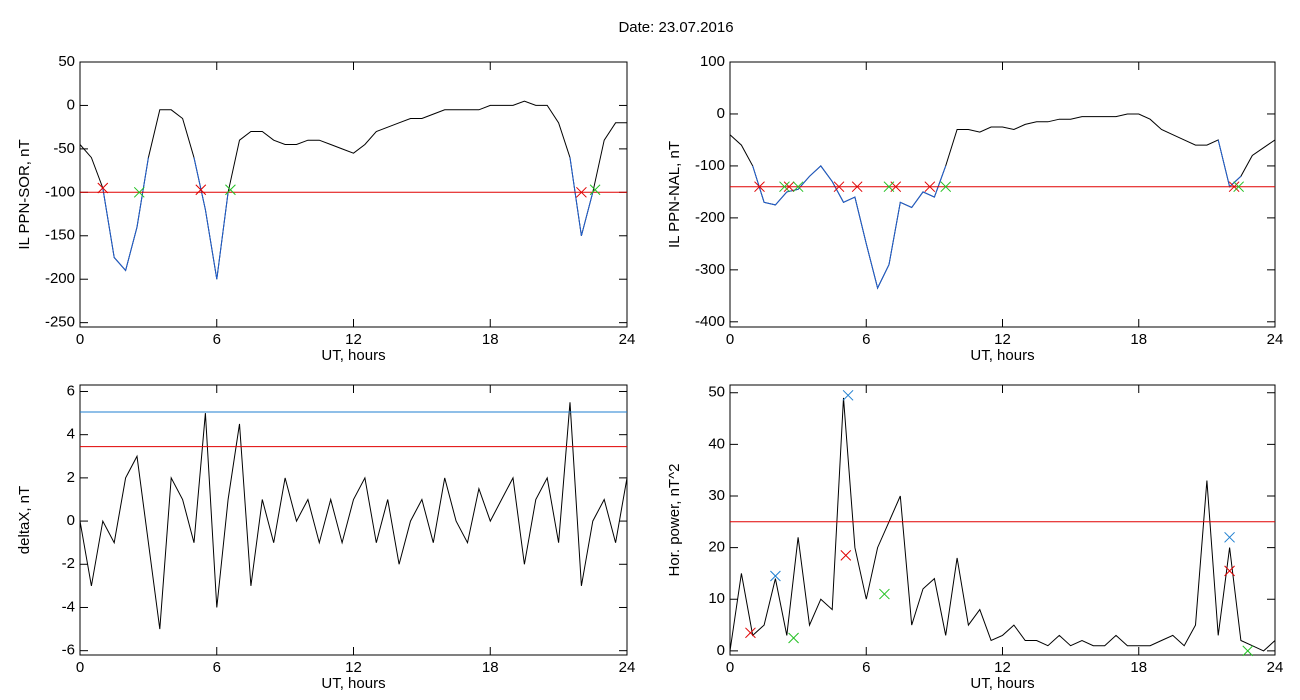  I want to click on y-tick-label: -150, so click(60, 235).